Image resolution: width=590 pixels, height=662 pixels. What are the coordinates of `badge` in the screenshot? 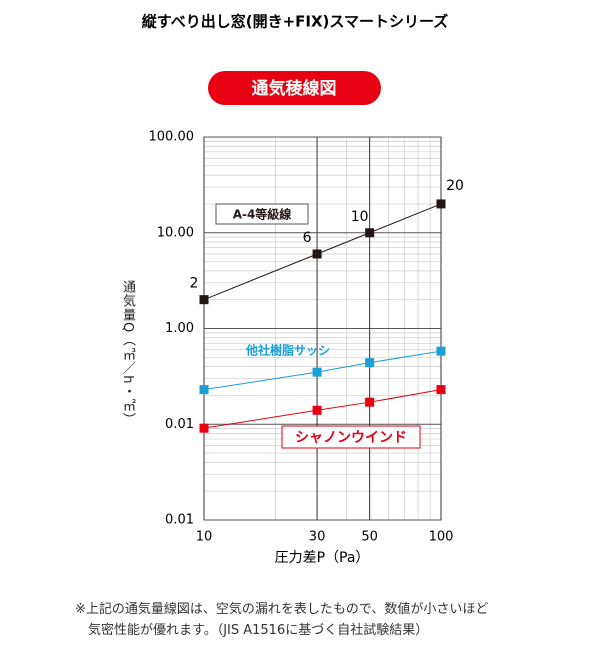 It's located at (294, 88).